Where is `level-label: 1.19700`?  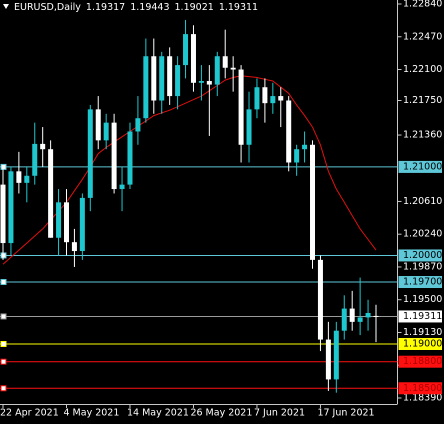
level-label: 1.19700 is located at coordinates (422, 282).